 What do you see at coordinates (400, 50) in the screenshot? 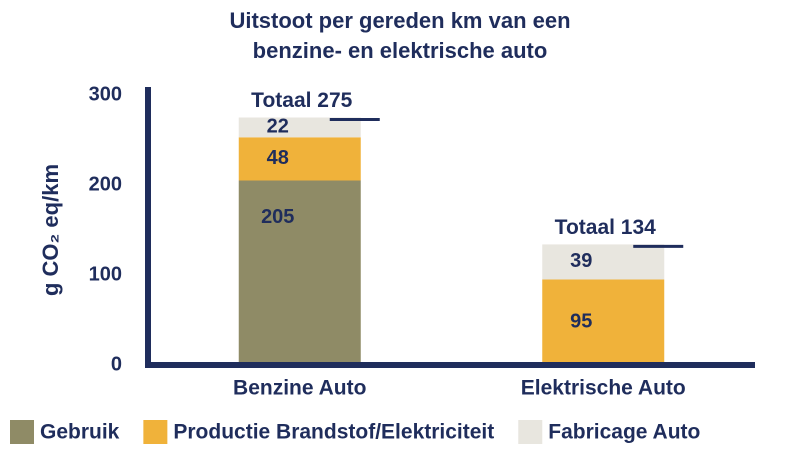
I see `chart-title: benzine- en elektrische auto` at bounding box center [400, 50].